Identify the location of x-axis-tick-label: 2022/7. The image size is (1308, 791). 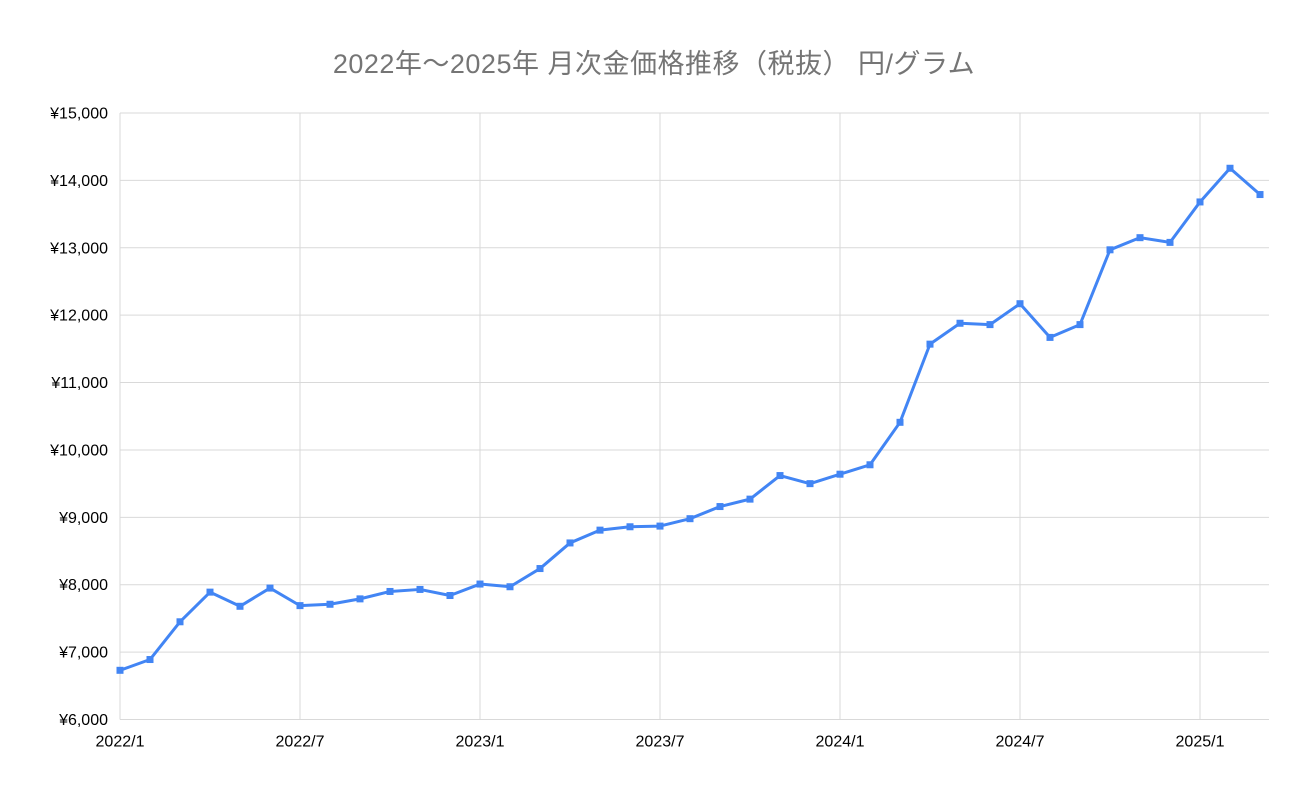
(300, 742).